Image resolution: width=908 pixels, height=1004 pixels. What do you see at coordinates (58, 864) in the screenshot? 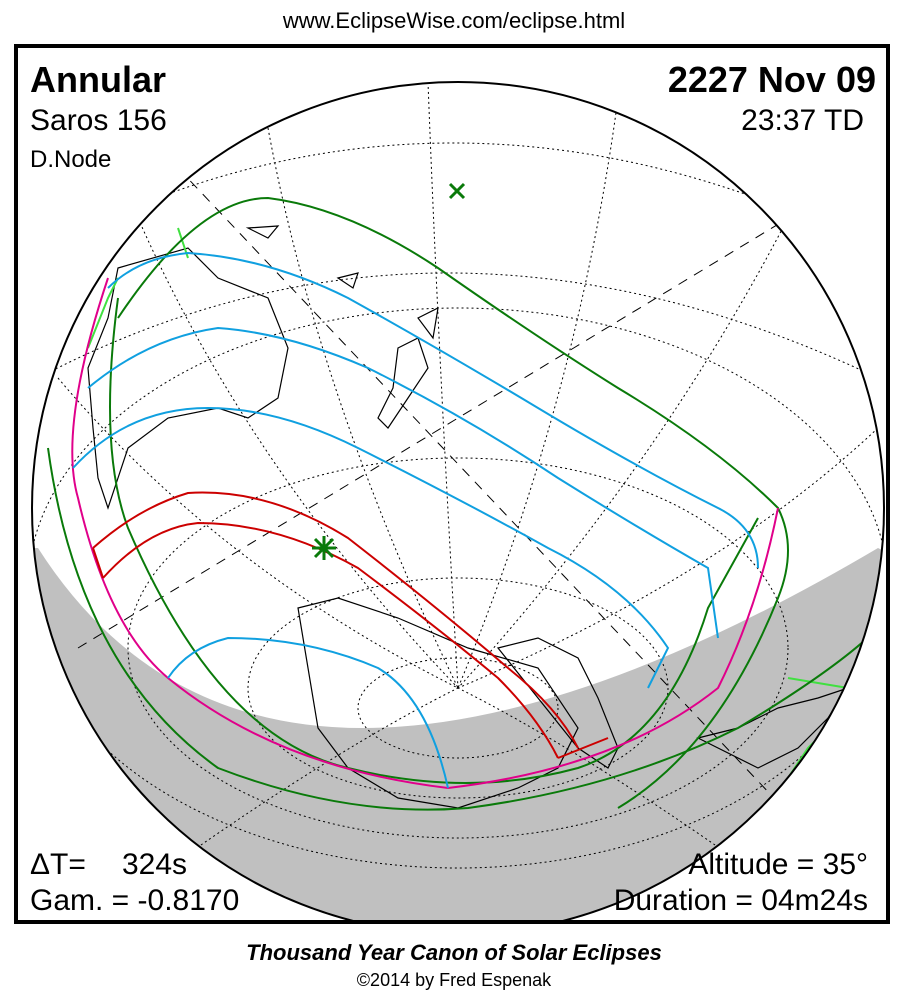
I see `delta-t-label: ΔT=` at bounding box center [58, 864].